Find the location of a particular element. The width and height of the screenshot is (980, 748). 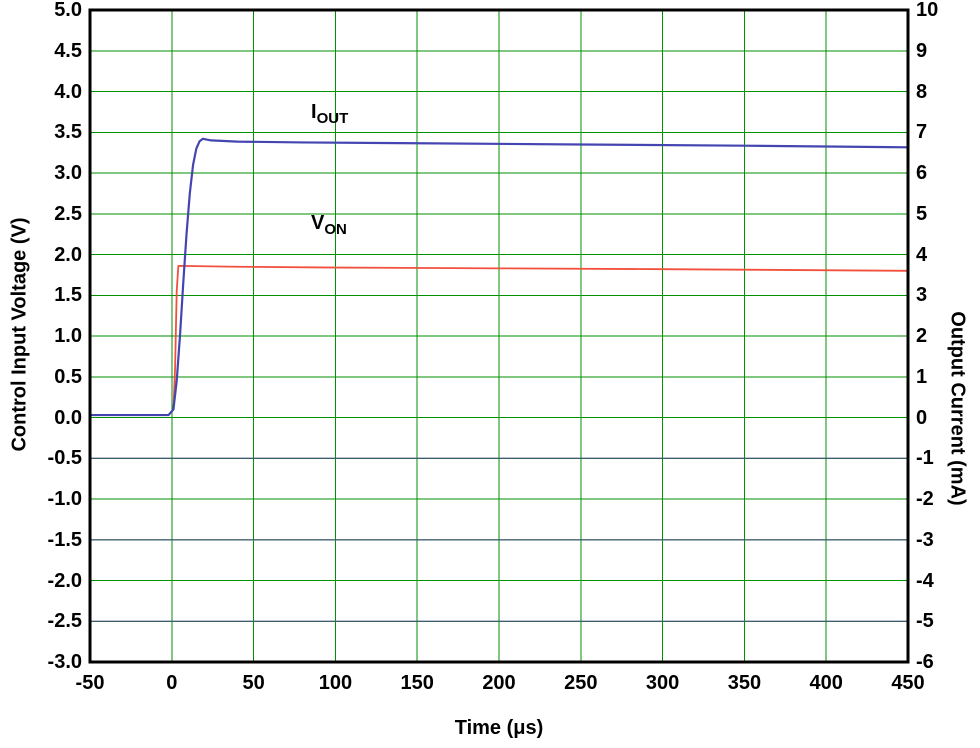

y-left-tick-label: -2.5 is located at coordinates (64, 621).